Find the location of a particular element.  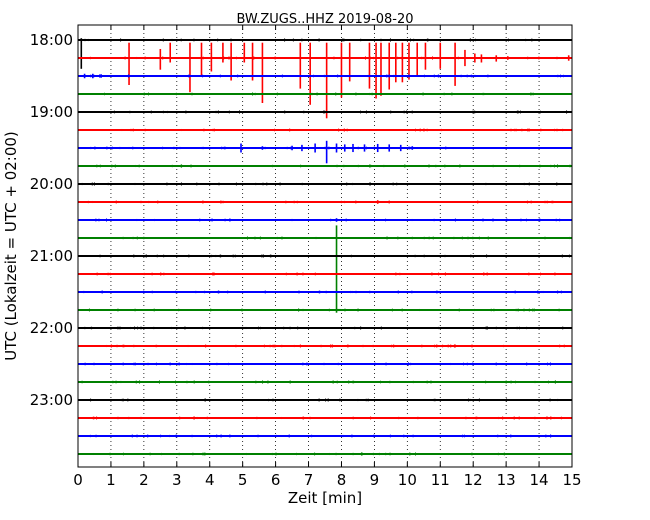

y-tick-label: 20:00 is located at coordinates (51, 184).